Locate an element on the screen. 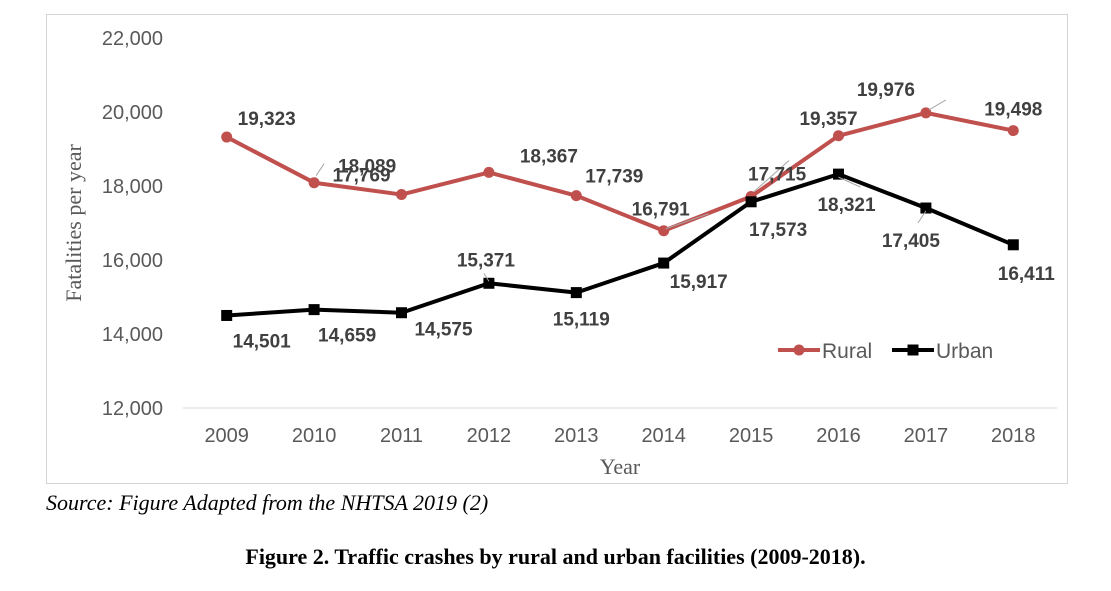 The image size is (1111, 591). x-tick-label: 2016 is located at coordinates (838, 436).